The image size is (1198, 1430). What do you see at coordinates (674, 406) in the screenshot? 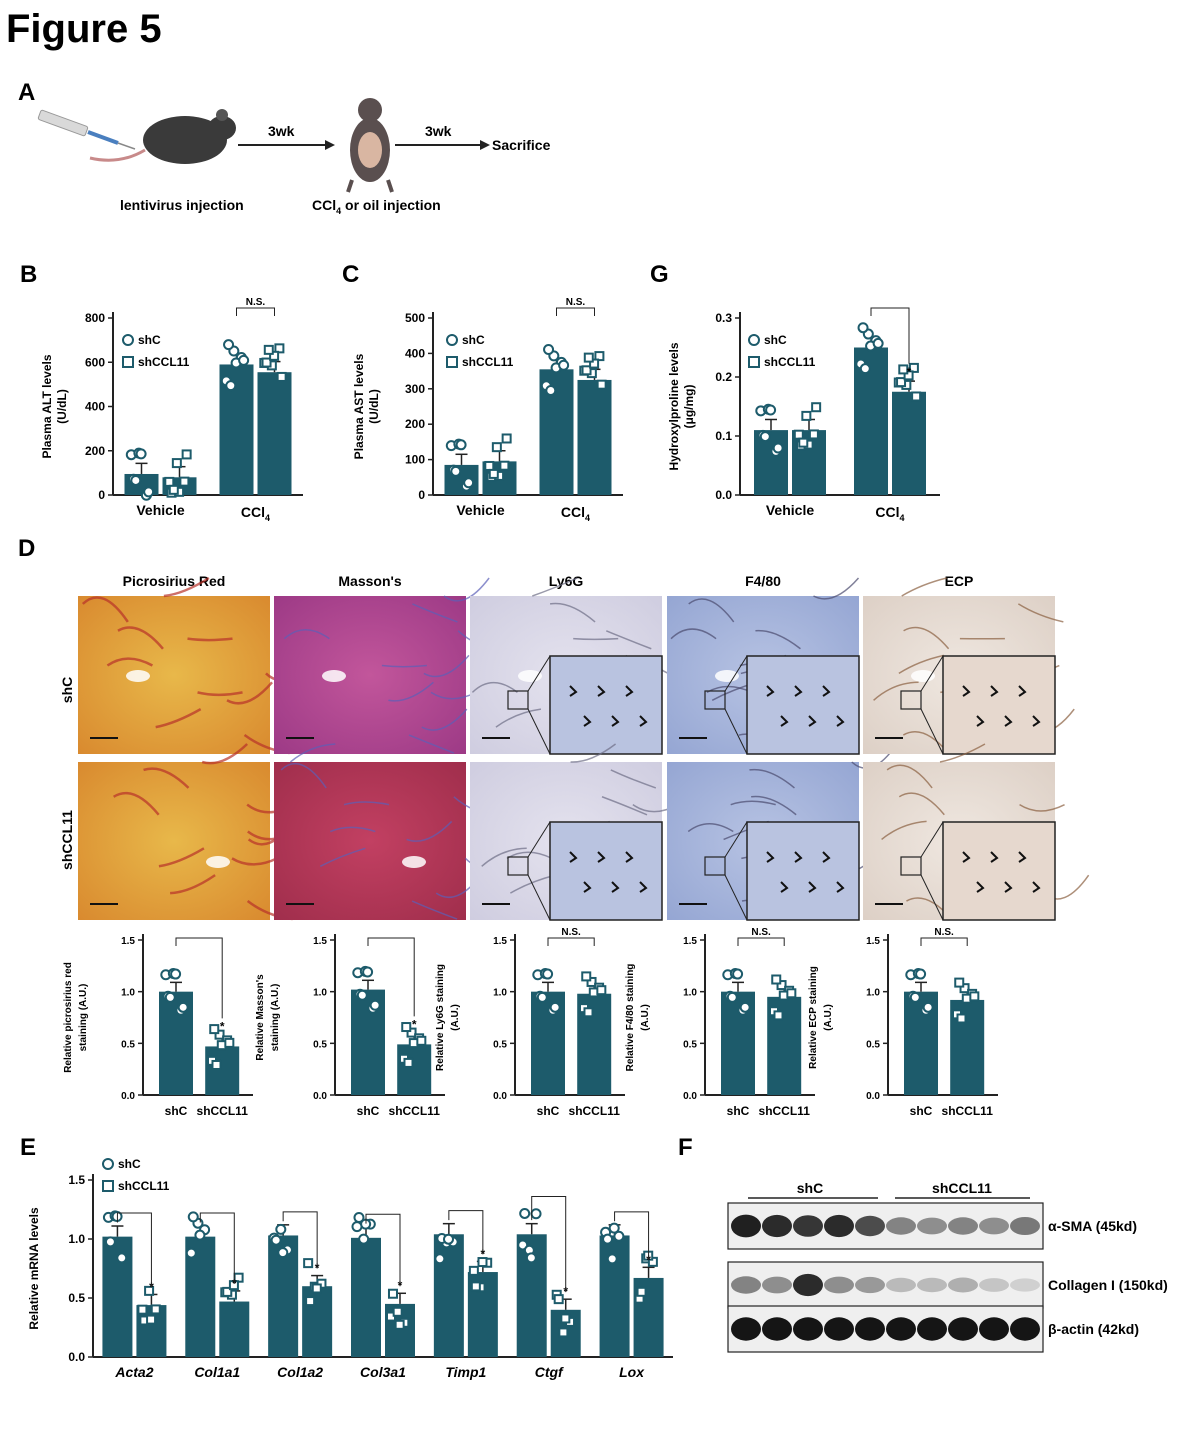
I see `y-axis-label: Hydroxylproline levels` at bounding box center [674, 406].